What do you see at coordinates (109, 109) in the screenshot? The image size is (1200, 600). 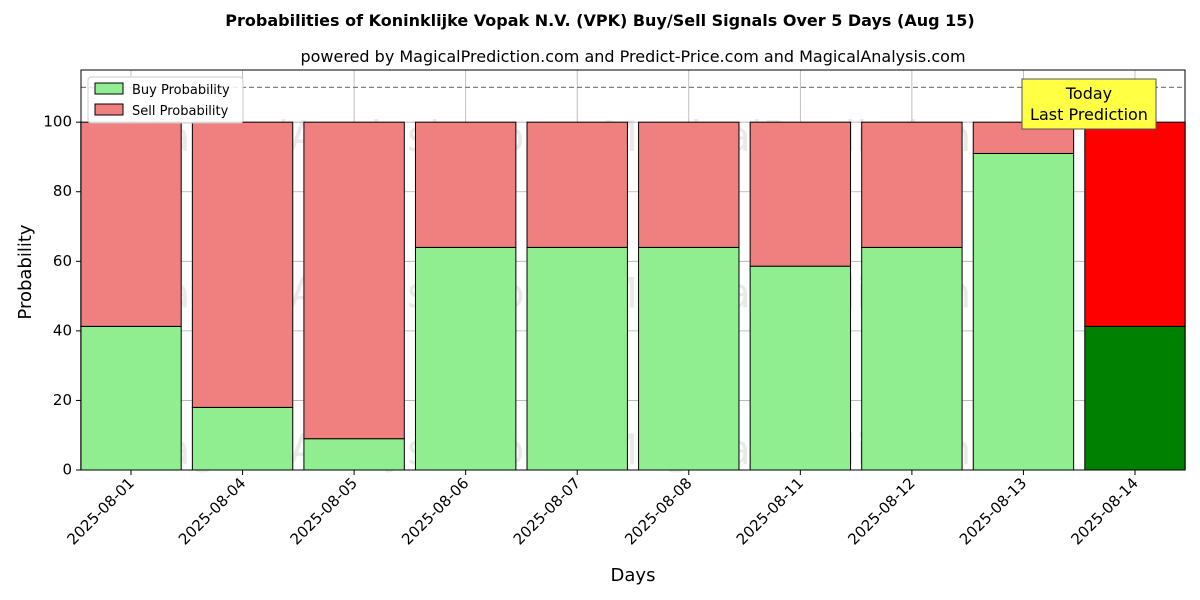 I see `legend-swatch-sell` at bounding box center [109, 109].